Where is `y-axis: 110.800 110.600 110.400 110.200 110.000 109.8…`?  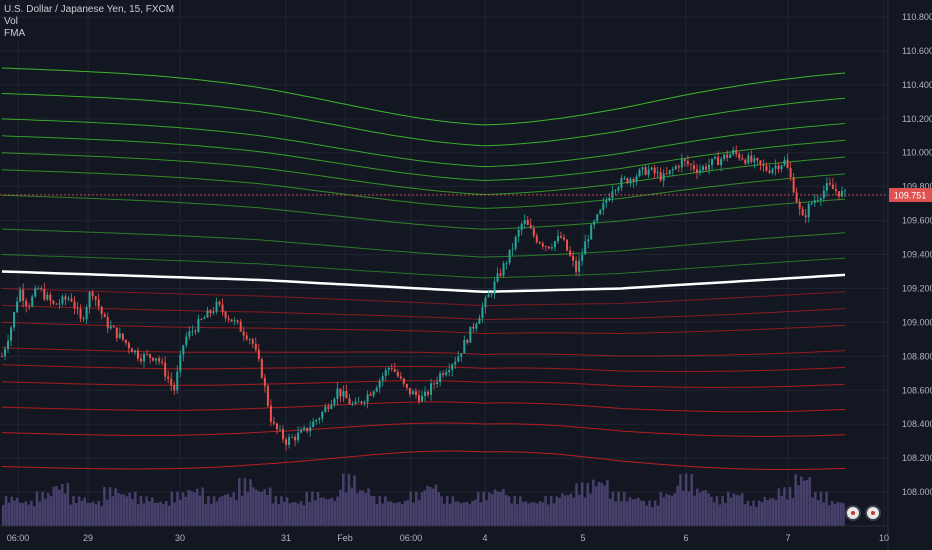
y-axis: 110.800 110.600 110.400 110.200 110.000 109.8… is located at coordinates (909, 275).